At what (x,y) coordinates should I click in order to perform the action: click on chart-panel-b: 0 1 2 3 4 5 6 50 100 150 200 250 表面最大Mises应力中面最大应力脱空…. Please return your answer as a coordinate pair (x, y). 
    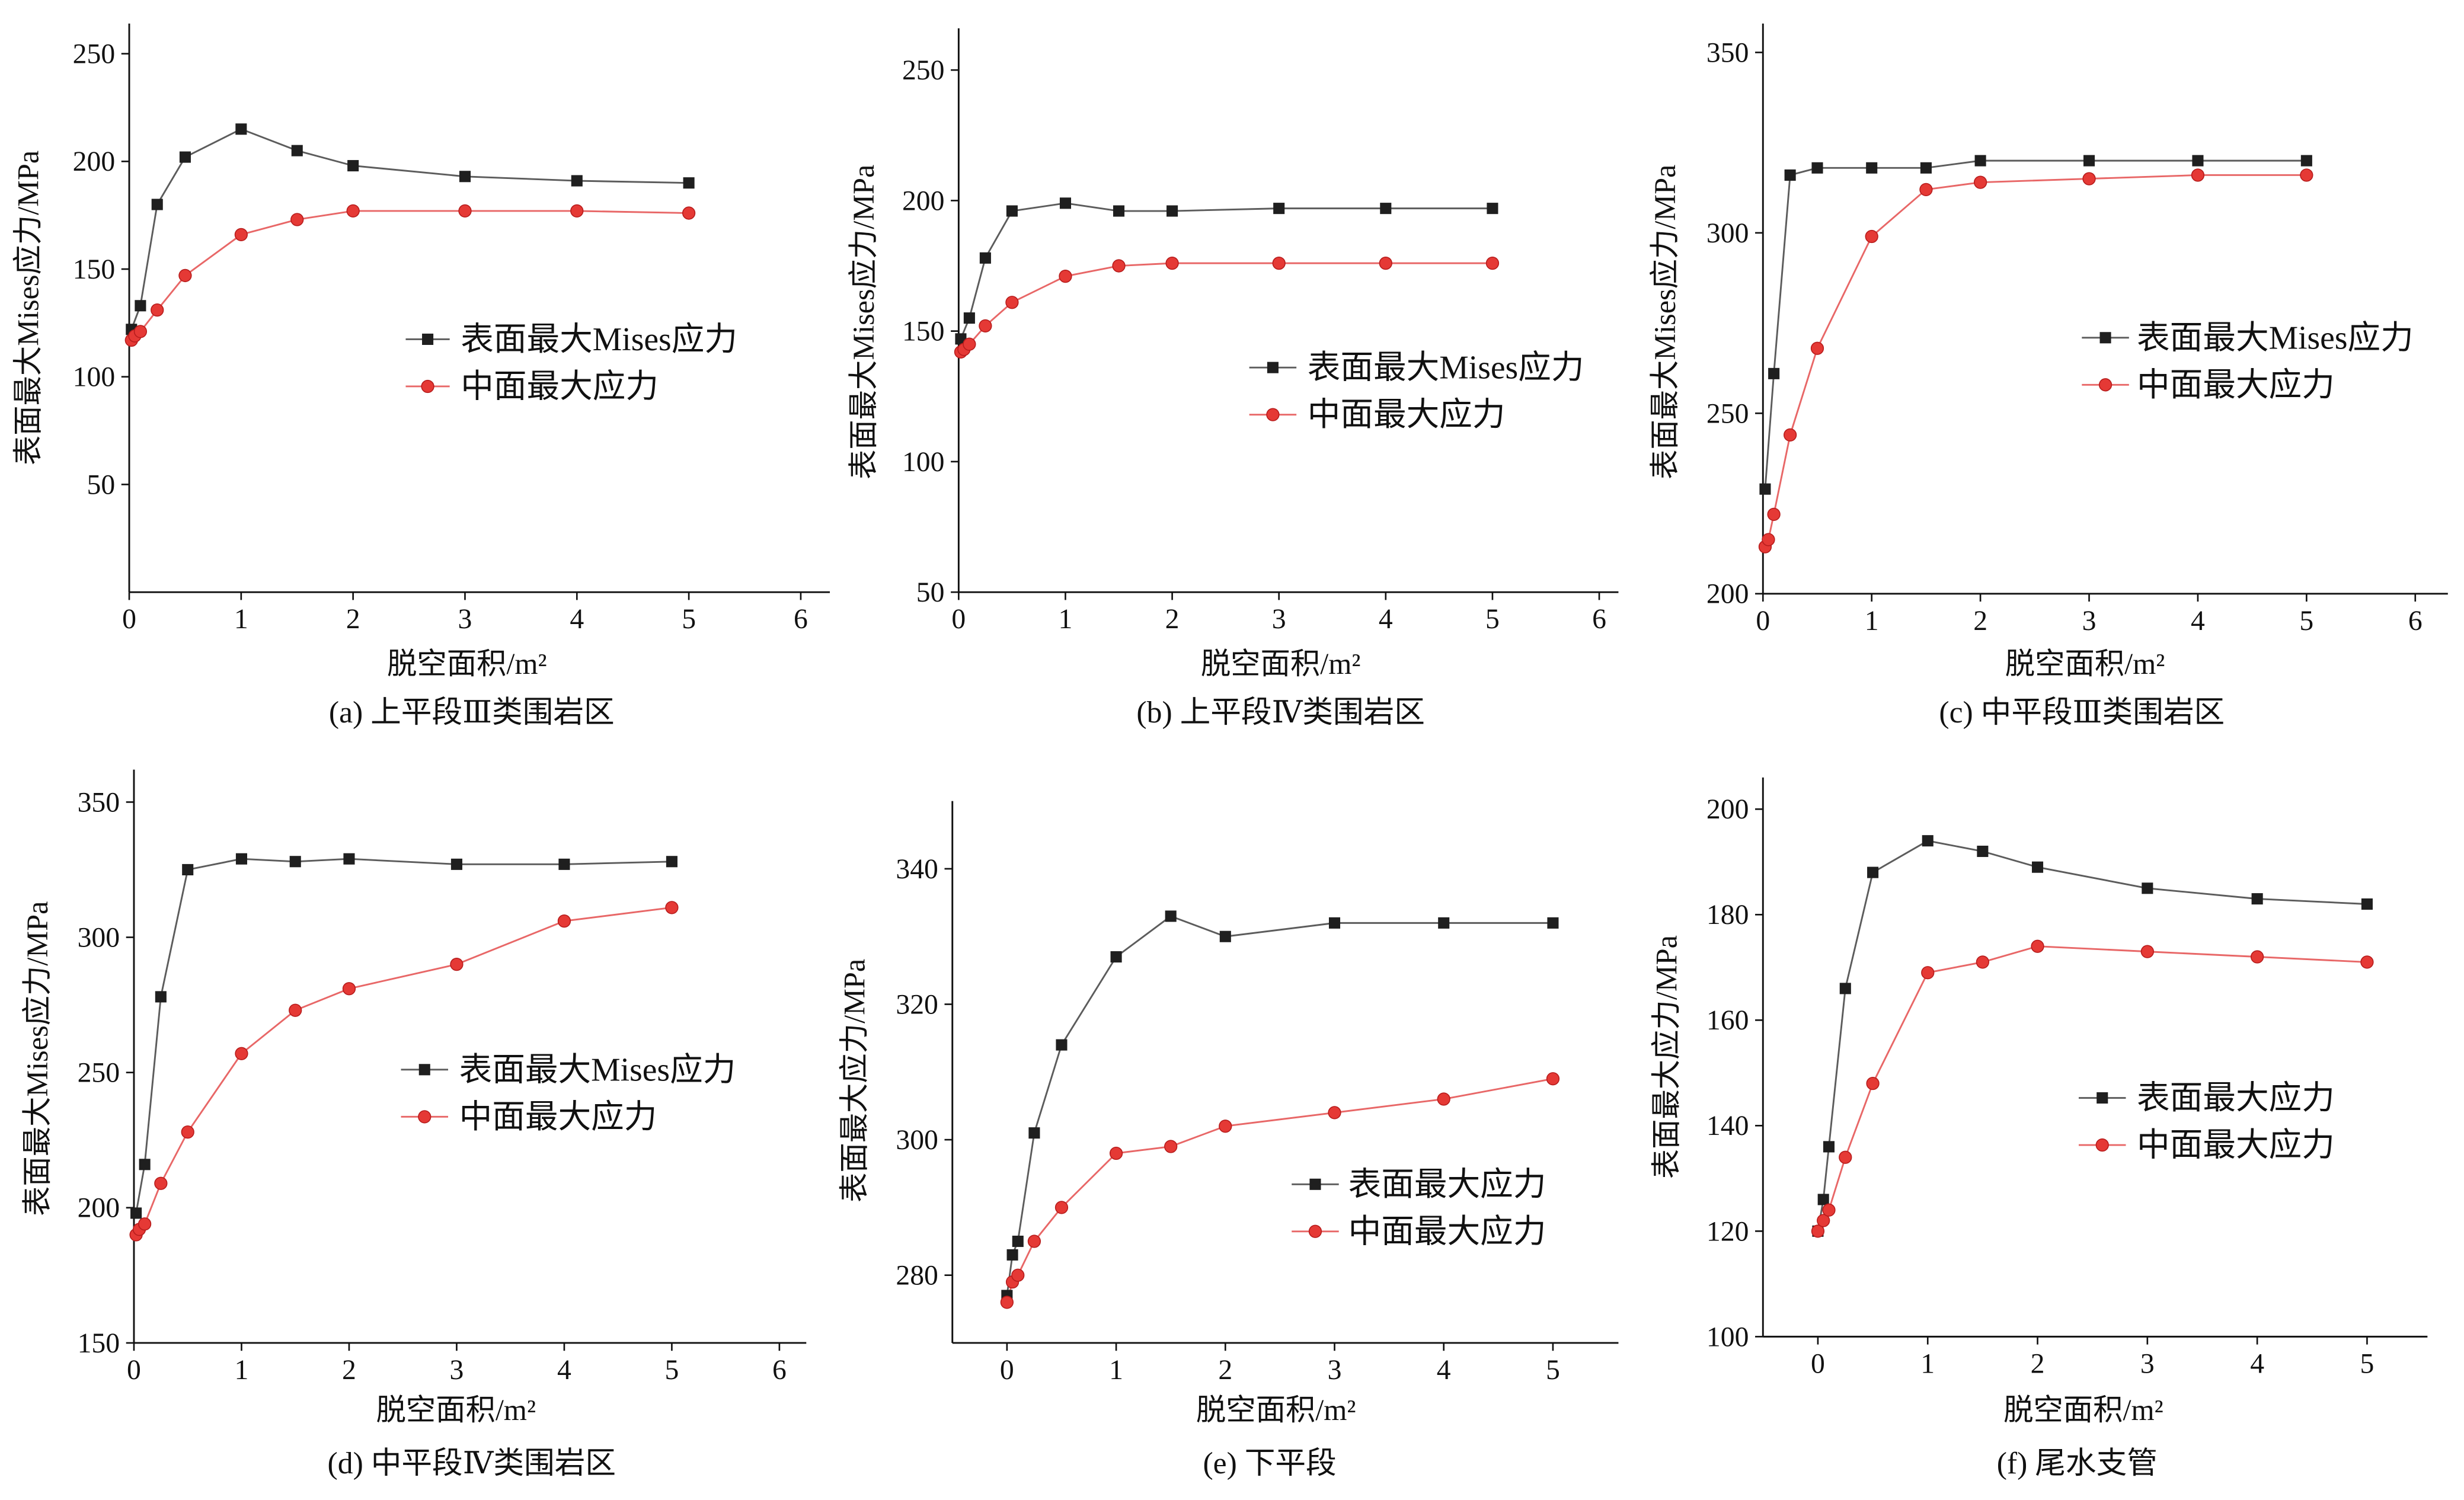
    Looking at the image, I should click on (1233, 379).